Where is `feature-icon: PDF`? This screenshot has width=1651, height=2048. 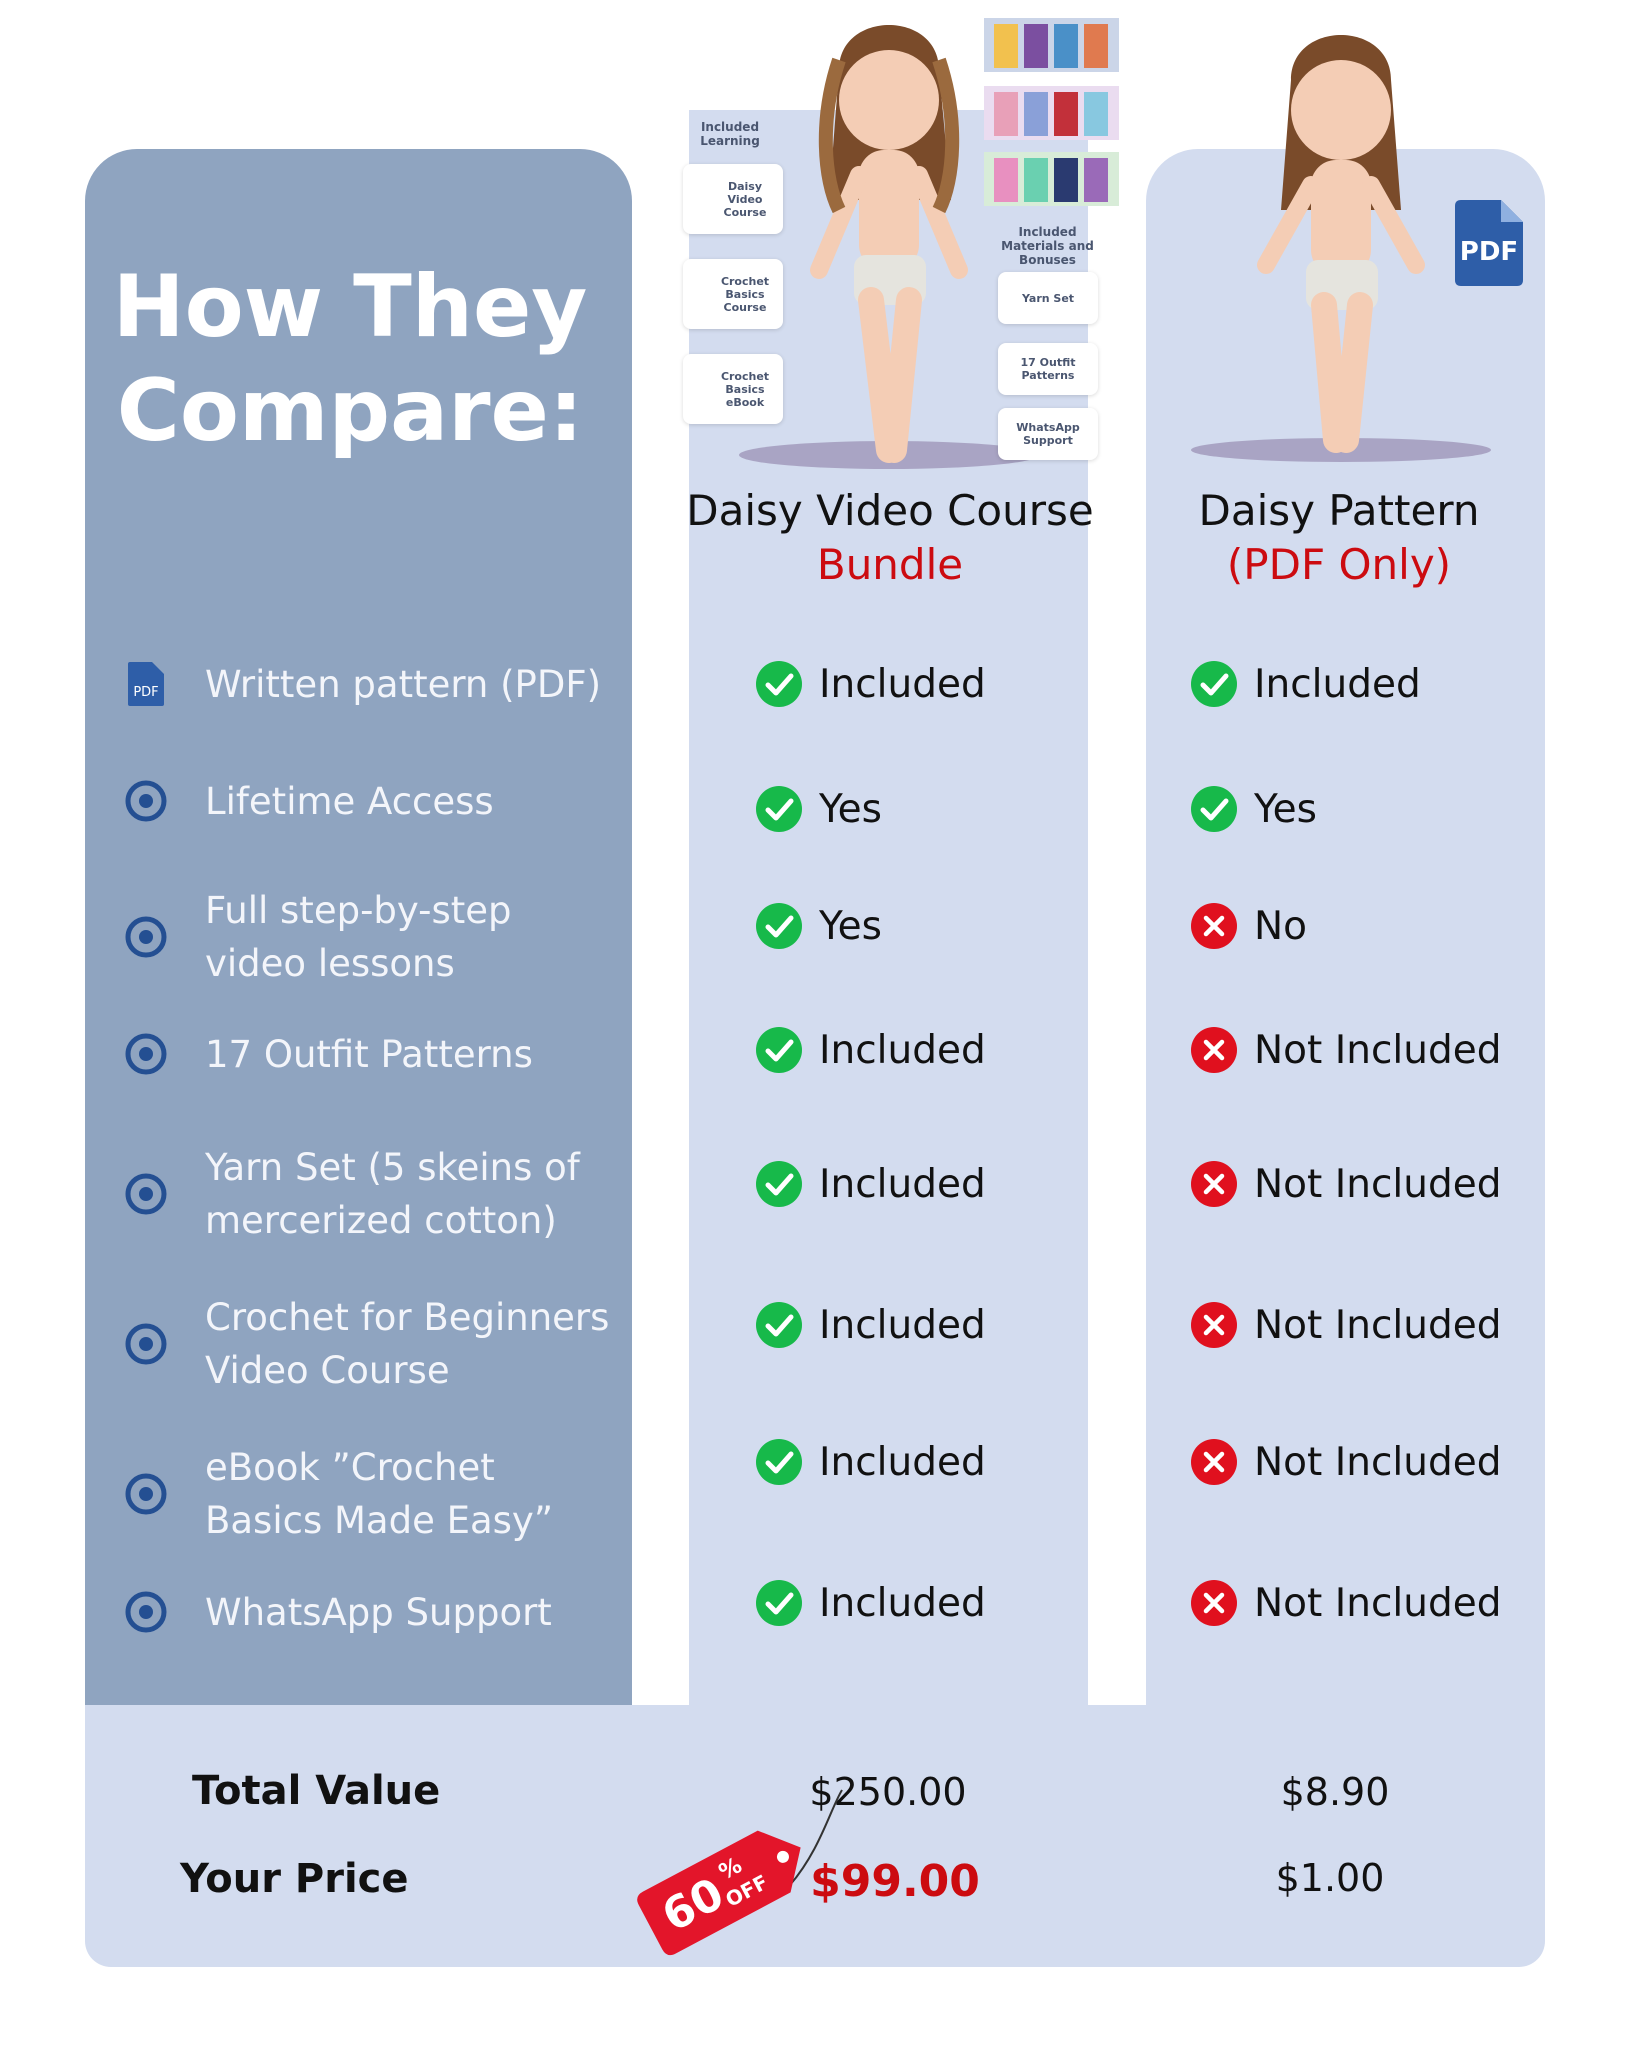
feature-icon: PDF is located at coordinates (146, 684).